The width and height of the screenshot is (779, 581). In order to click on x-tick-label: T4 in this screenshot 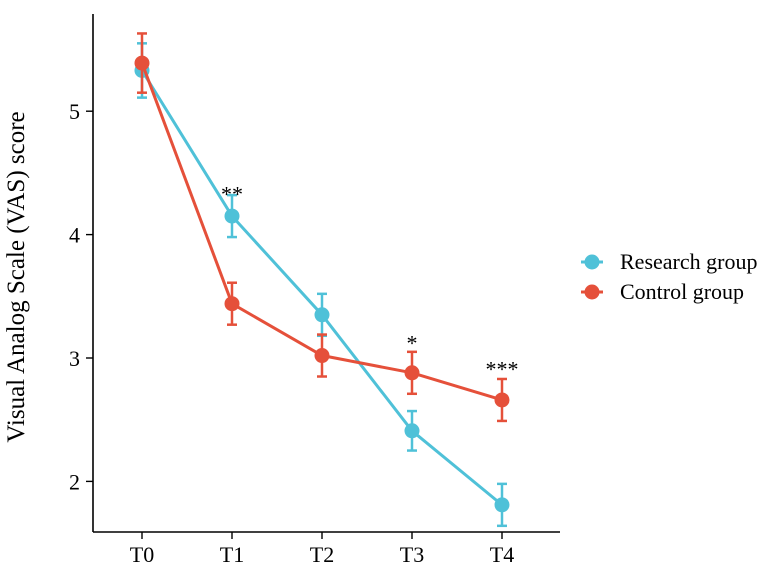, I will do `click(502, 554)`.